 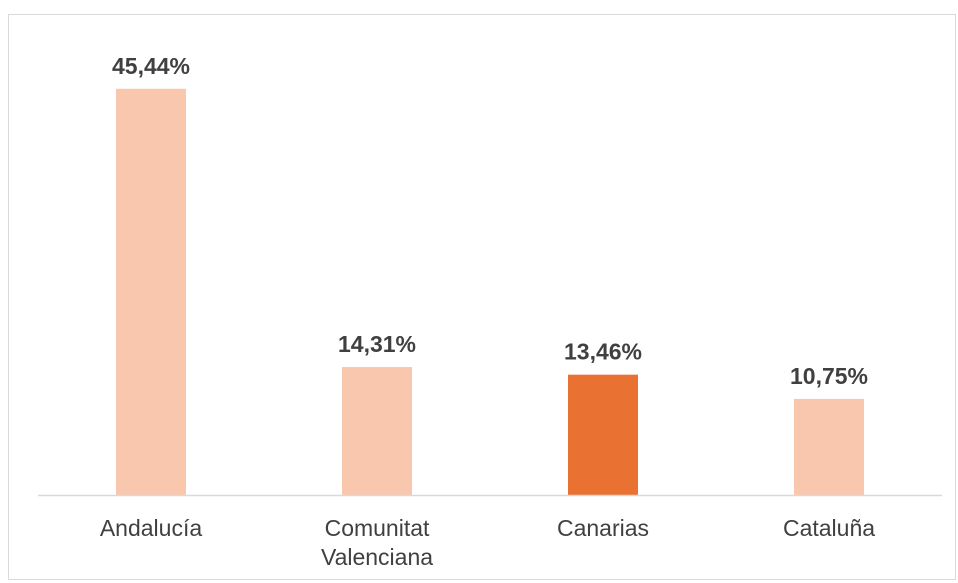 I want to click on data-label-3: 10,75%, so click(x=829, y=376).